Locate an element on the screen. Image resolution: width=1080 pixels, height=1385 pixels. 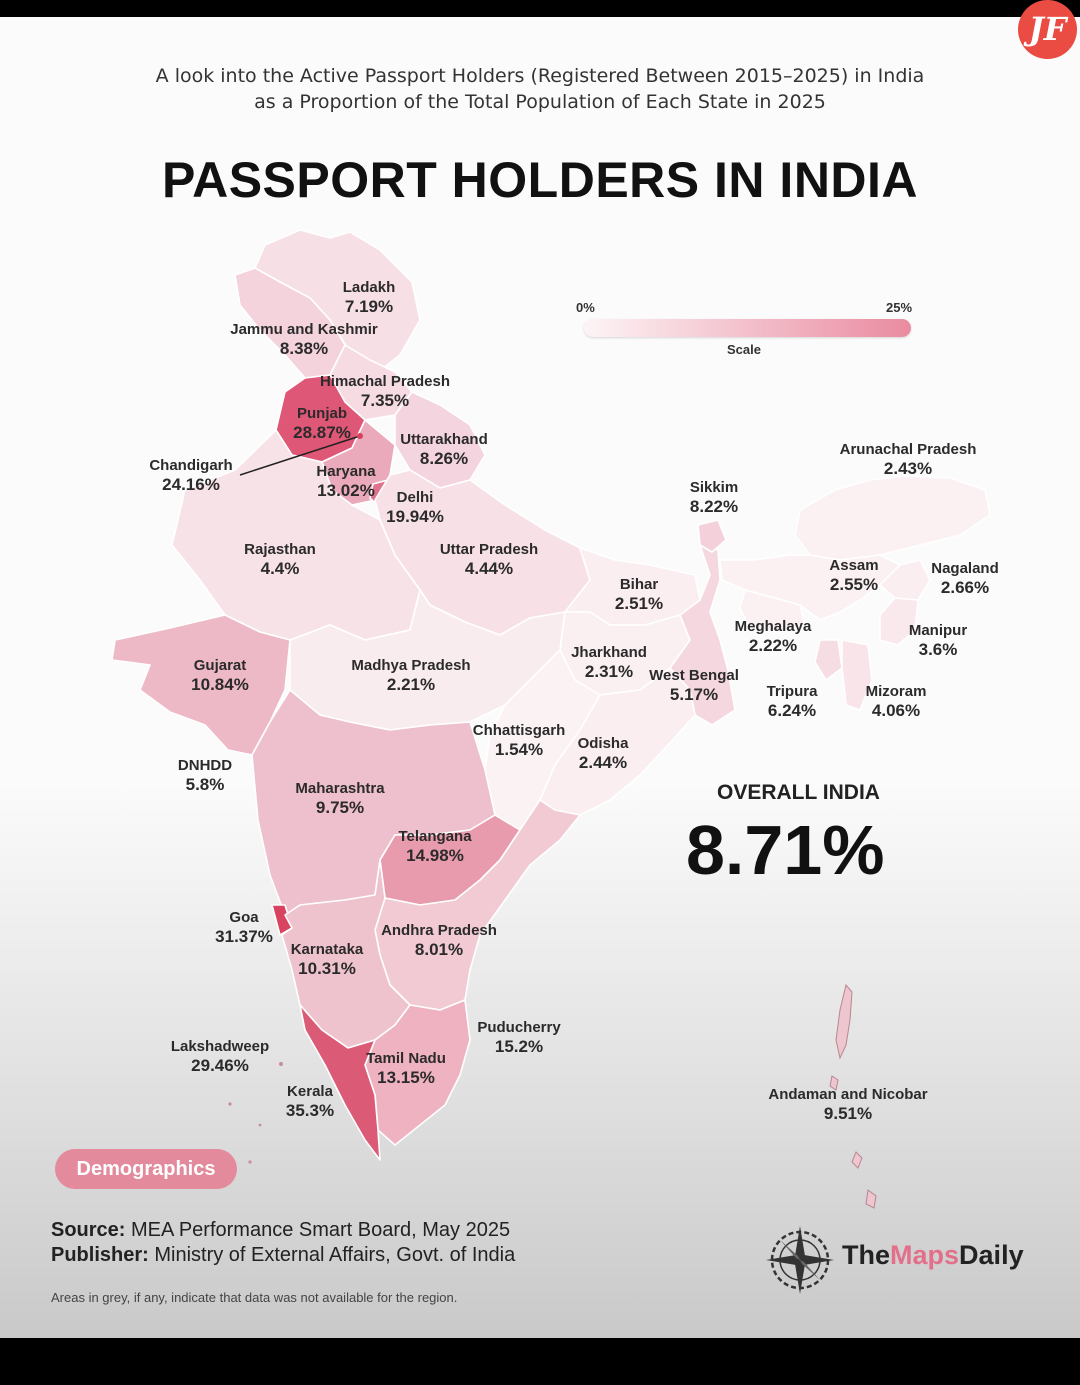
label-maharashtra: Maharashtra 9.75% is located at coordinates (340, 798).